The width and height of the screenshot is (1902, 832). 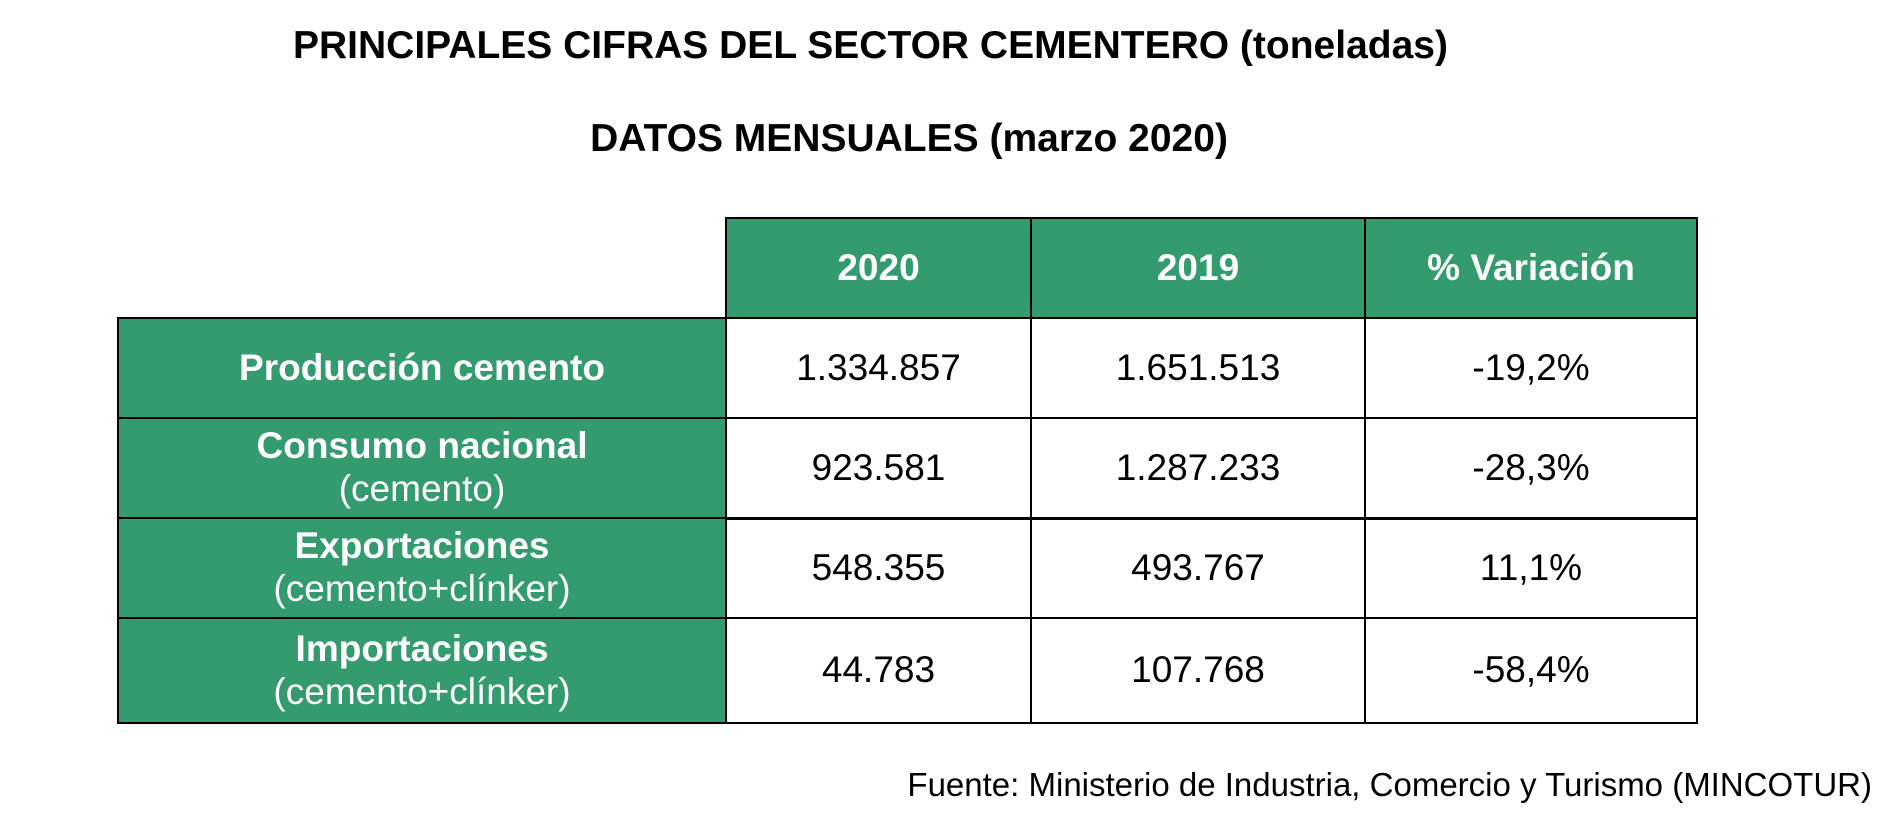 I want to click on table-cell: 11,1%, so click(x=1531, y=568).